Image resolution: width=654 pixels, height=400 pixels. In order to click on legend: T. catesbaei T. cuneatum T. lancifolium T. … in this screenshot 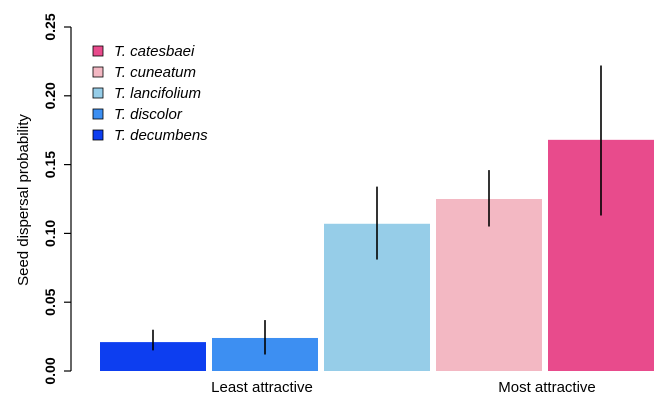, I will do `click(150, 93)`.